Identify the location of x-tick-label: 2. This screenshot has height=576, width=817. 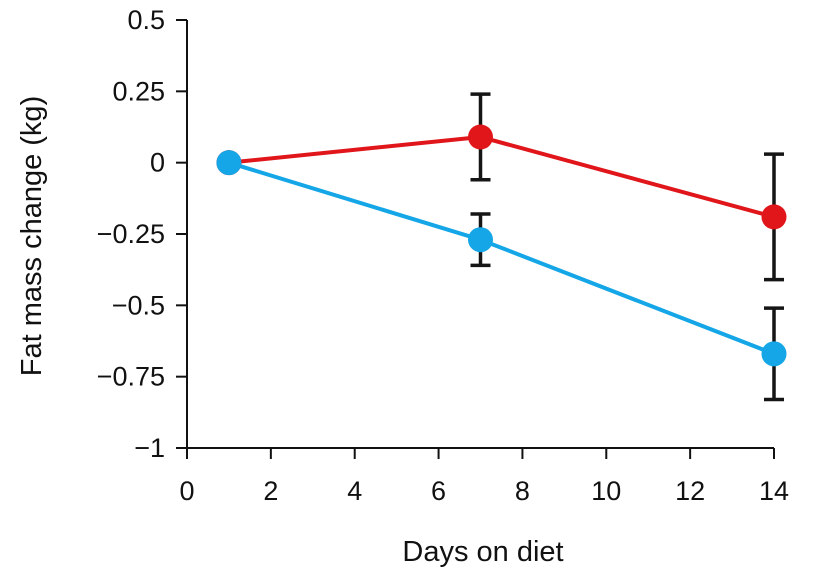
(270, 491).